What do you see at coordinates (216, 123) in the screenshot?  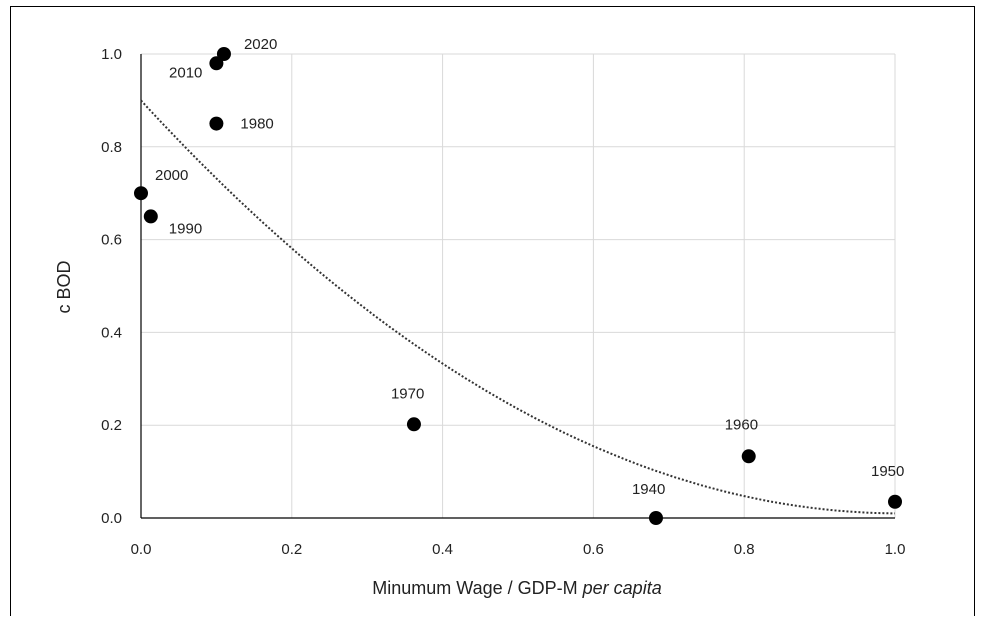 I see `data-point-1980` at bounding box center [216, 123].